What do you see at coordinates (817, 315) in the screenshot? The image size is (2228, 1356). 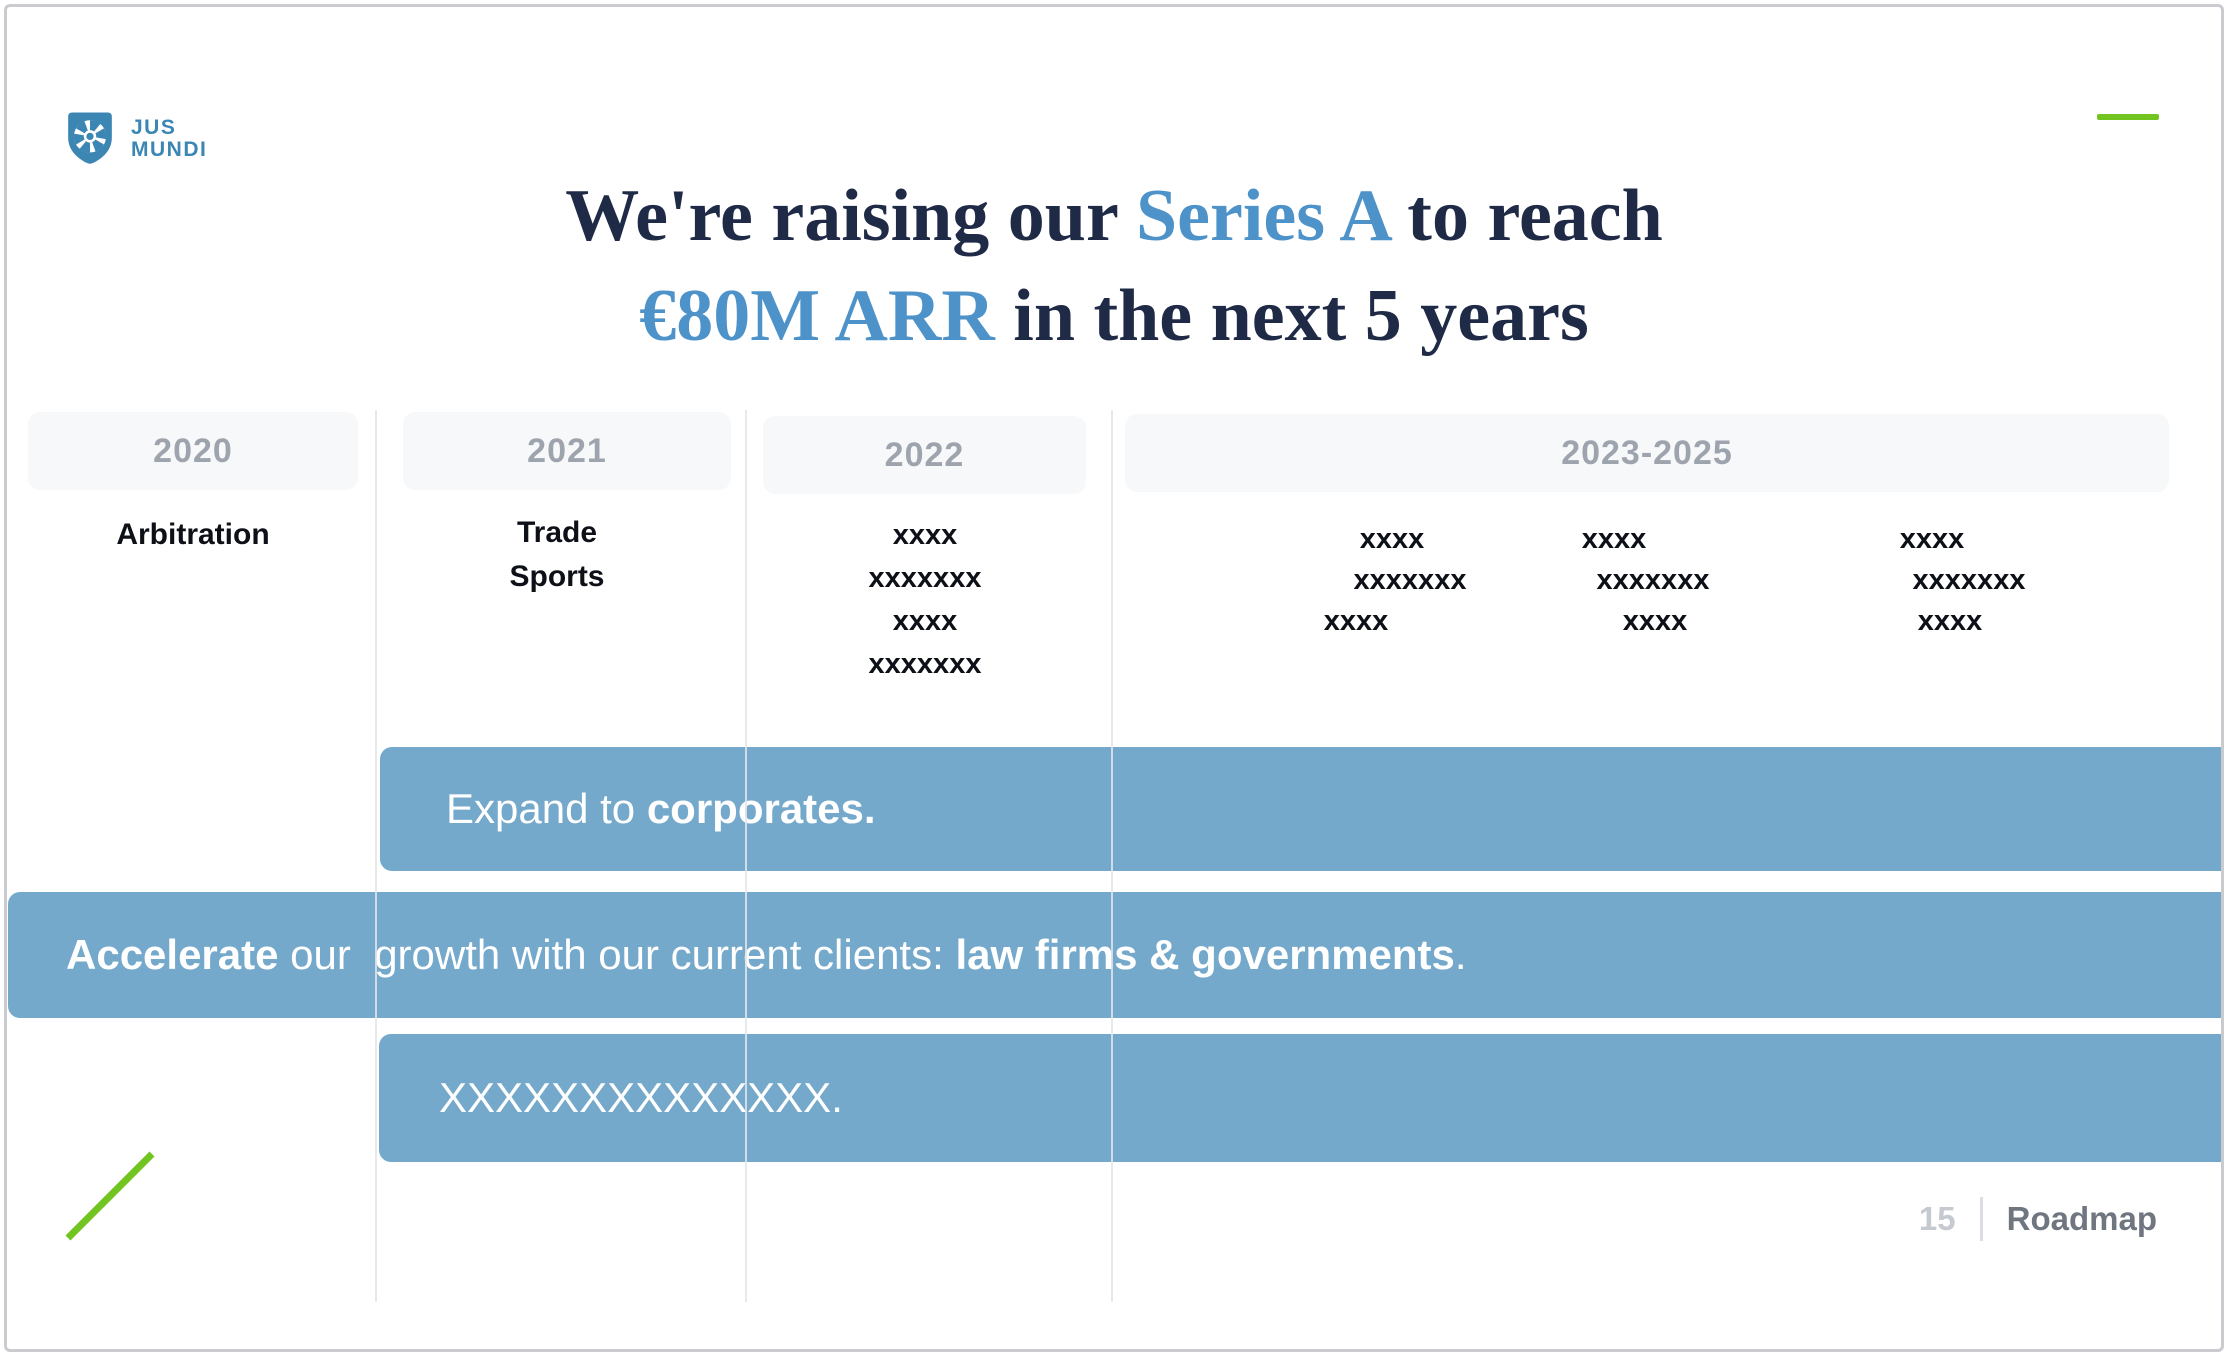 I see `title-line2-highlight: €80M ARR` at bounding box center [817, 315].